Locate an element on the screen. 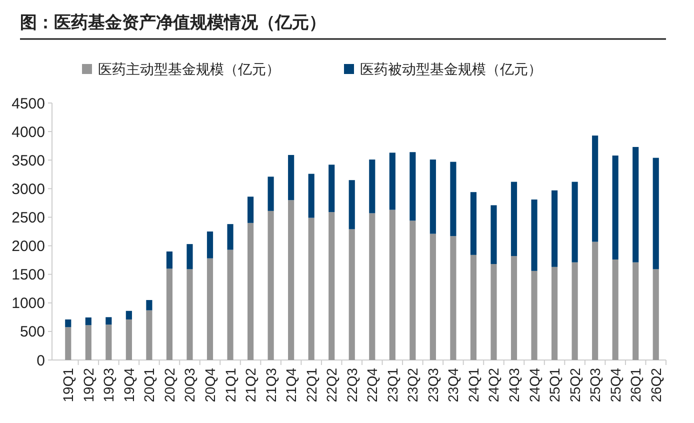 The image size is (694, 423). x-tick-label: 26Q1 is located at coordinates (636, 385).